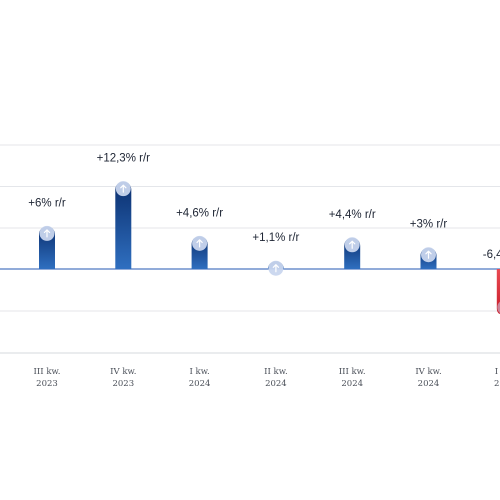  I want to click on arrow-down-icon, so click(498, 307).